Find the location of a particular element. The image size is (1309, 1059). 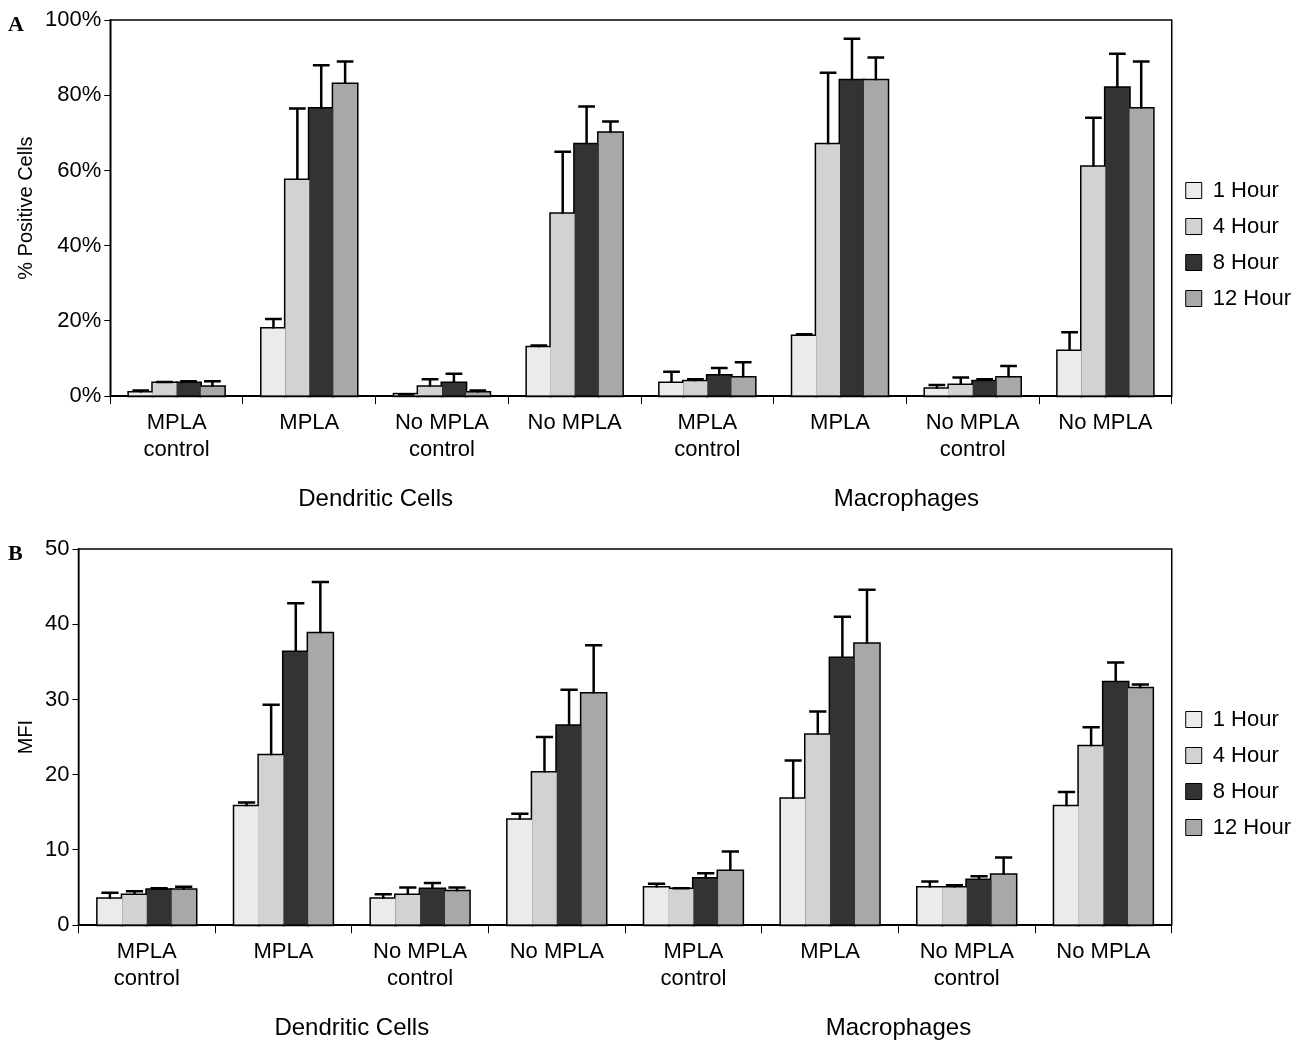

y-tick-label: 0 is located at coordinates (63, 924).